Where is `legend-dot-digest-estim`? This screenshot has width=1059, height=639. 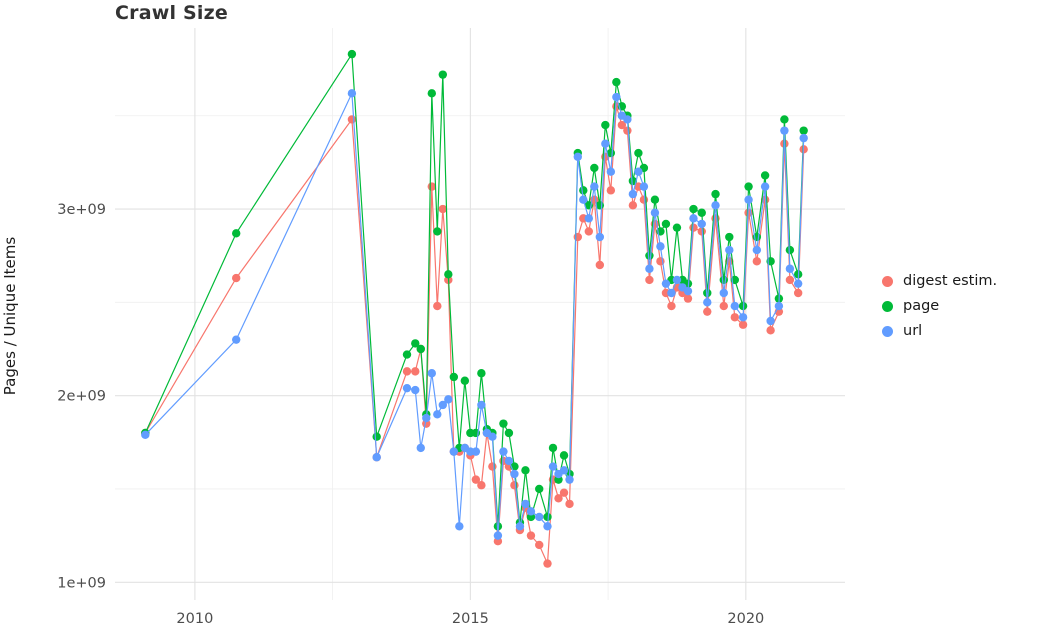 legend-dot-digest-estim is located at coordinates (887, 281).